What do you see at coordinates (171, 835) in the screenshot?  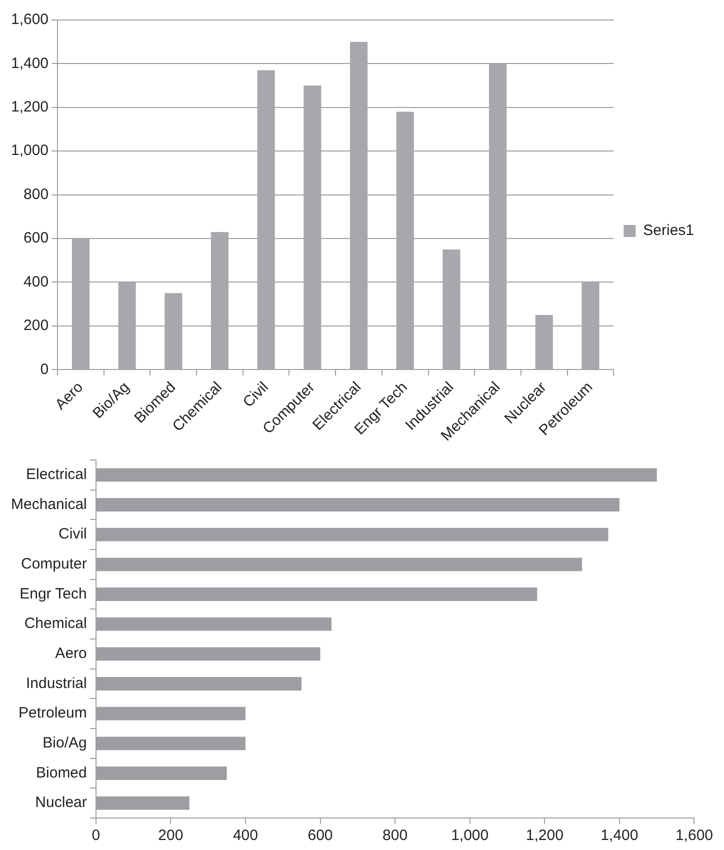 I see `x-tick-label: 200` at bounding box center [171, 835].